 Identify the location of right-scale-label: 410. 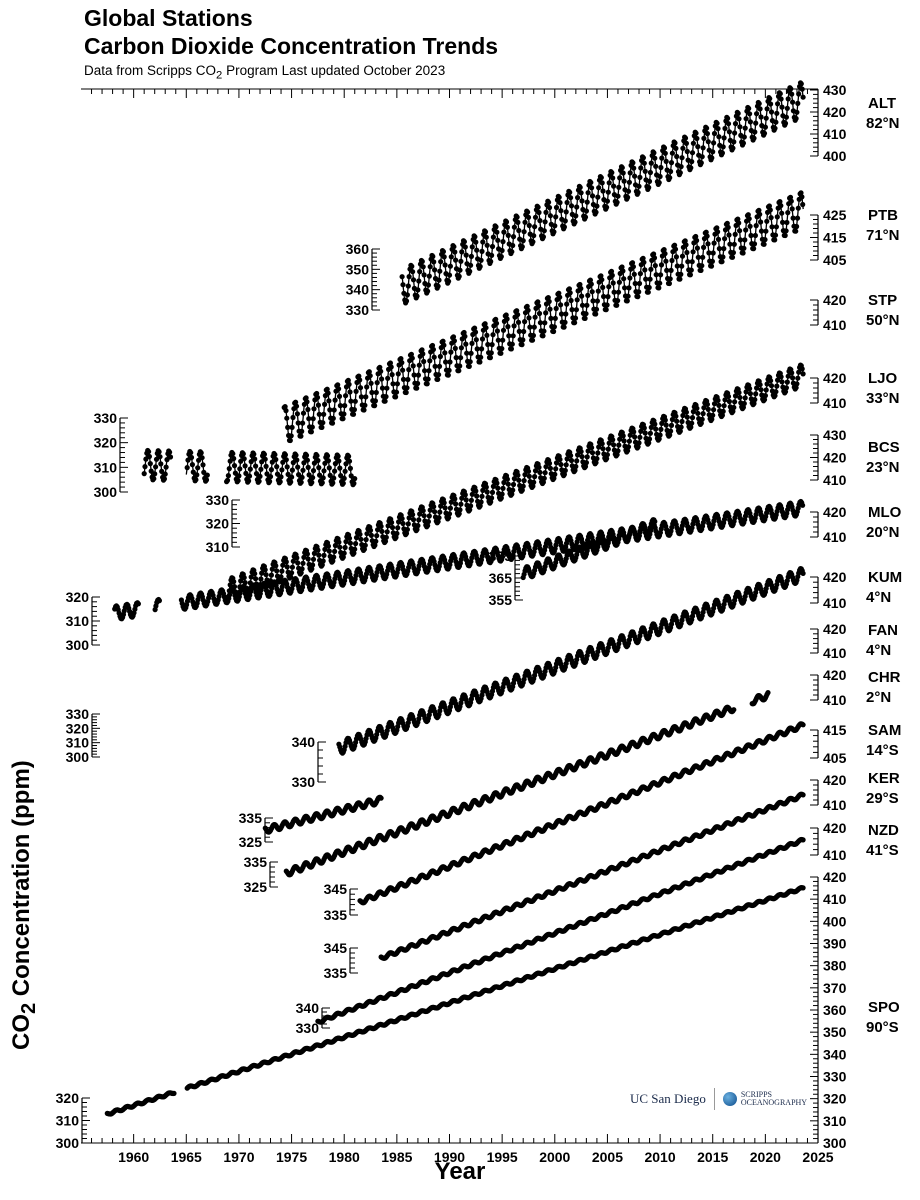
(835, 403).